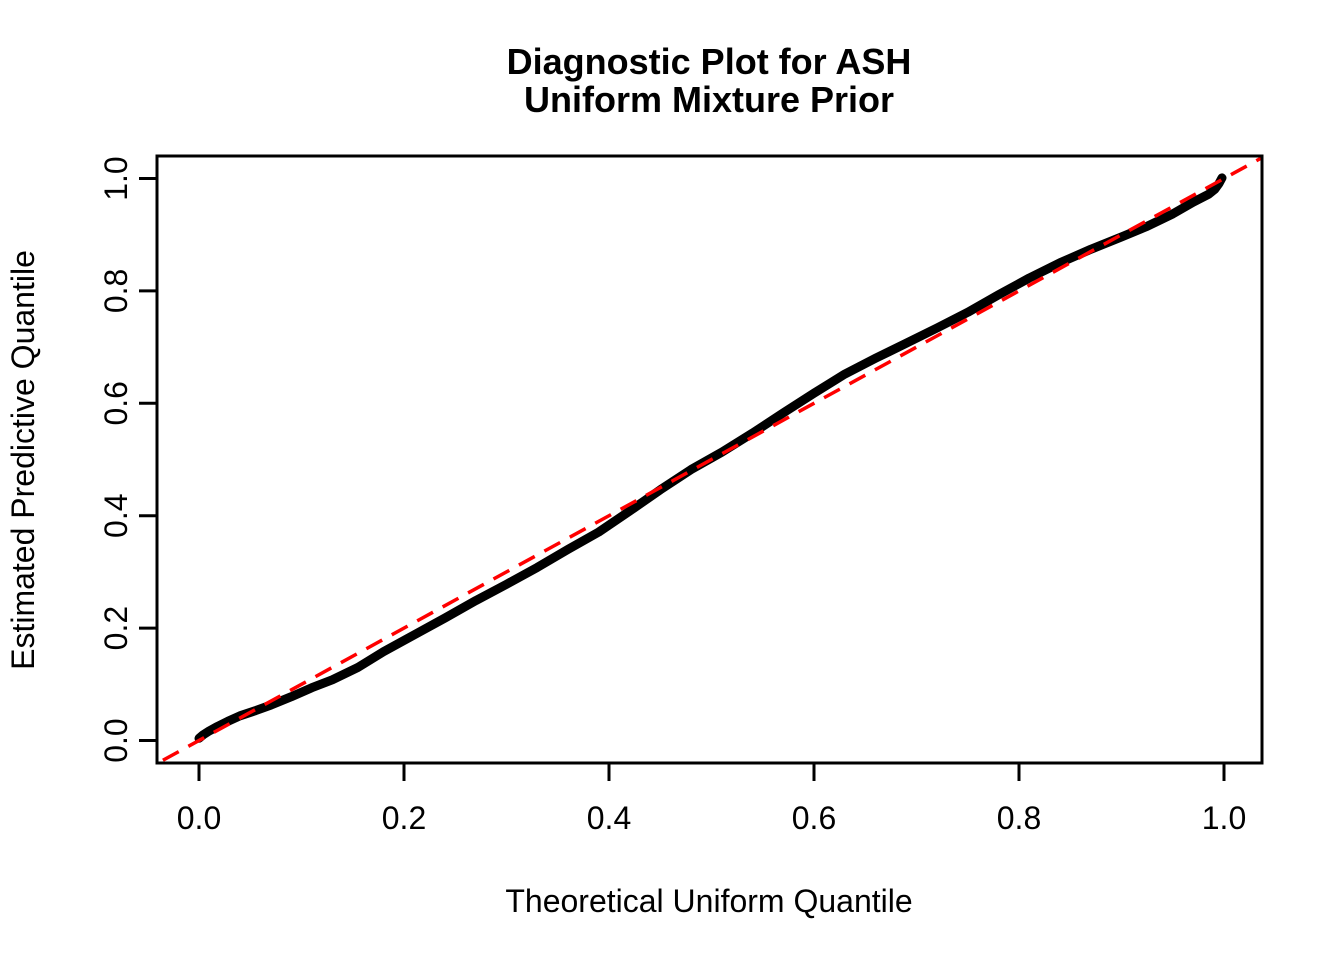 This screenshot has height=960, width=1344. Describe the element at coordinates (709, 61) in the screenshot. I see `plot-title-line-1: Diagnostic Plot for ASH` at that location.